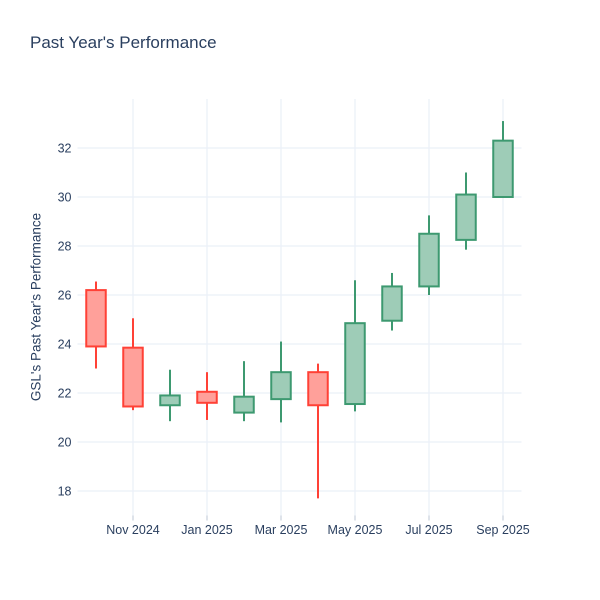 This screenshot has height=600, width=600. Describe the element at coordinates (503, 530) in the screenshot. I see `x-tick-label-sep-2025: Sep 2025` at that location.